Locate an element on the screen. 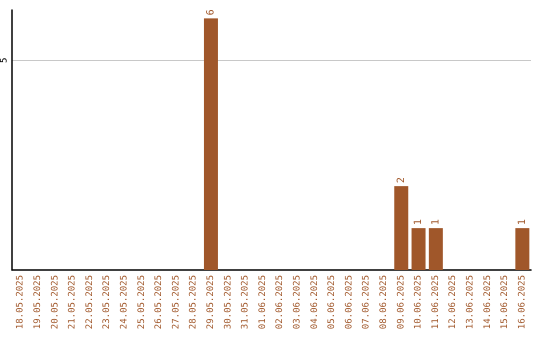  x-tick-label: 14.06.2025 is located at coordinates (487, 302).